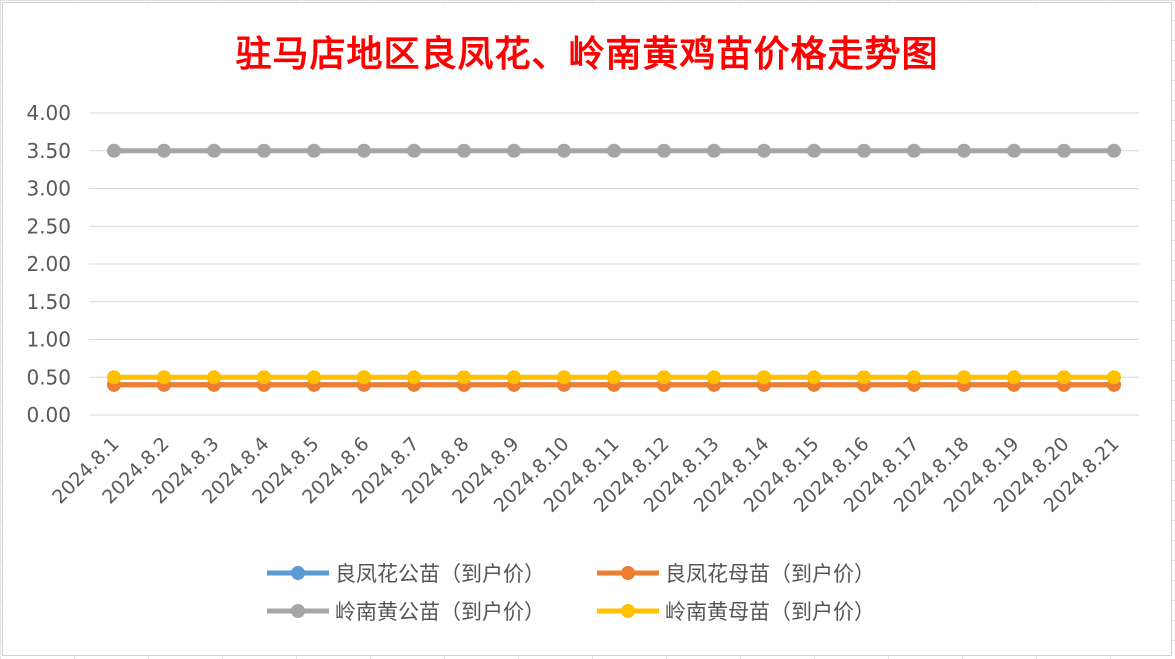 This screenshot has width=1175, height=659. What do you see at coordinates (770, 612) in the screenshot?
I see `legend-label: 岭南黄母苗（到户价）` at bounding box center [770, 612].